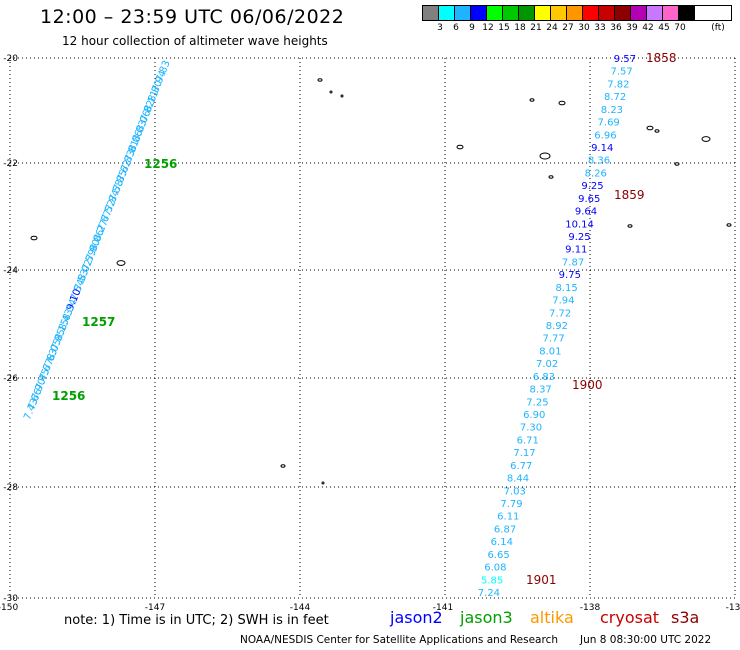 The image size is (740, 650). What do you see at coordinates (609, 123) in the screenshot?
I see `wave-height-label: 7.69` at bounding box center [609, 123].